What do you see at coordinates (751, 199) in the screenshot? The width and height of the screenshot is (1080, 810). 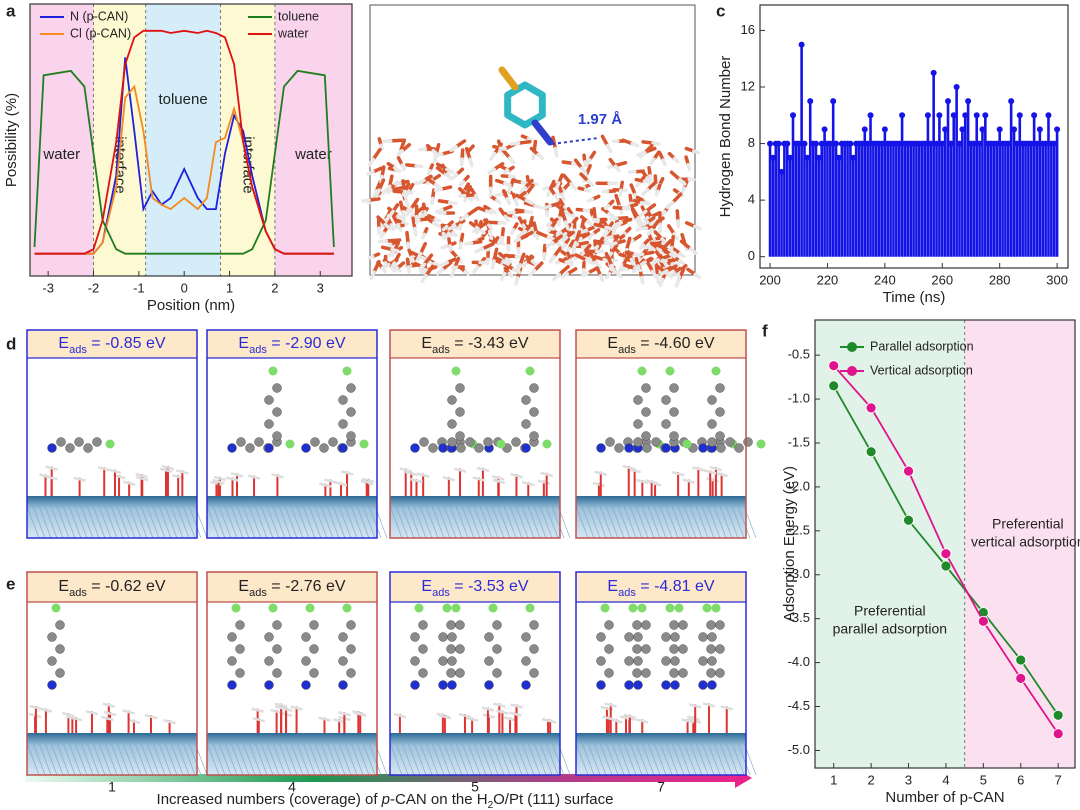 I see `y-tick-label: 4` at bounding box center [751, 199].